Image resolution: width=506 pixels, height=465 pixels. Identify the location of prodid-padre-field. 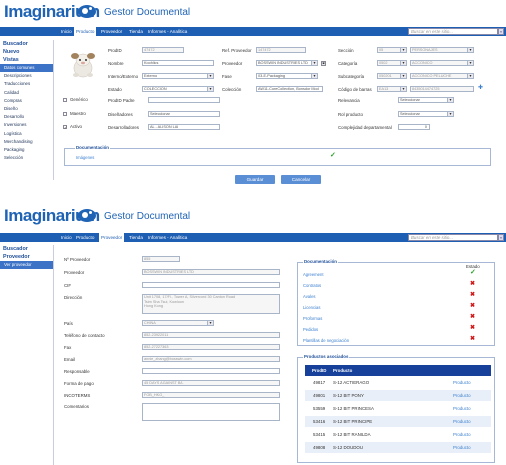
(184, 100).